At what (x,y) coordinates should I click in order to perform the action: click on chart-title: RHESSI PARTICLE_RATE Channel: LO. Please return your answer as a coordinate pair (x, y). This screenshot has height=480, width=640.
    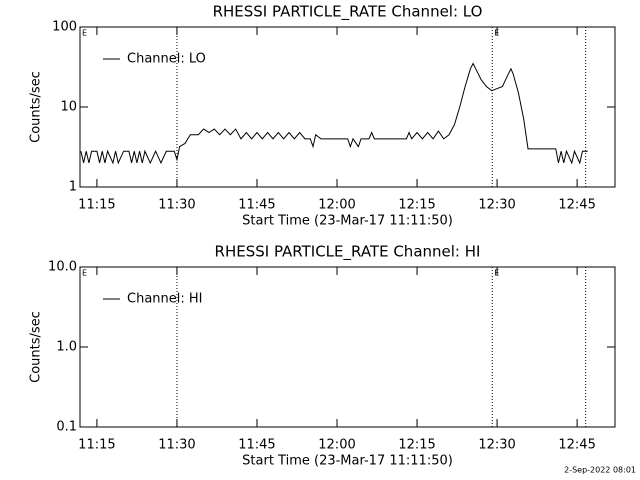
    Looking at the image, I should click on (348, 12).